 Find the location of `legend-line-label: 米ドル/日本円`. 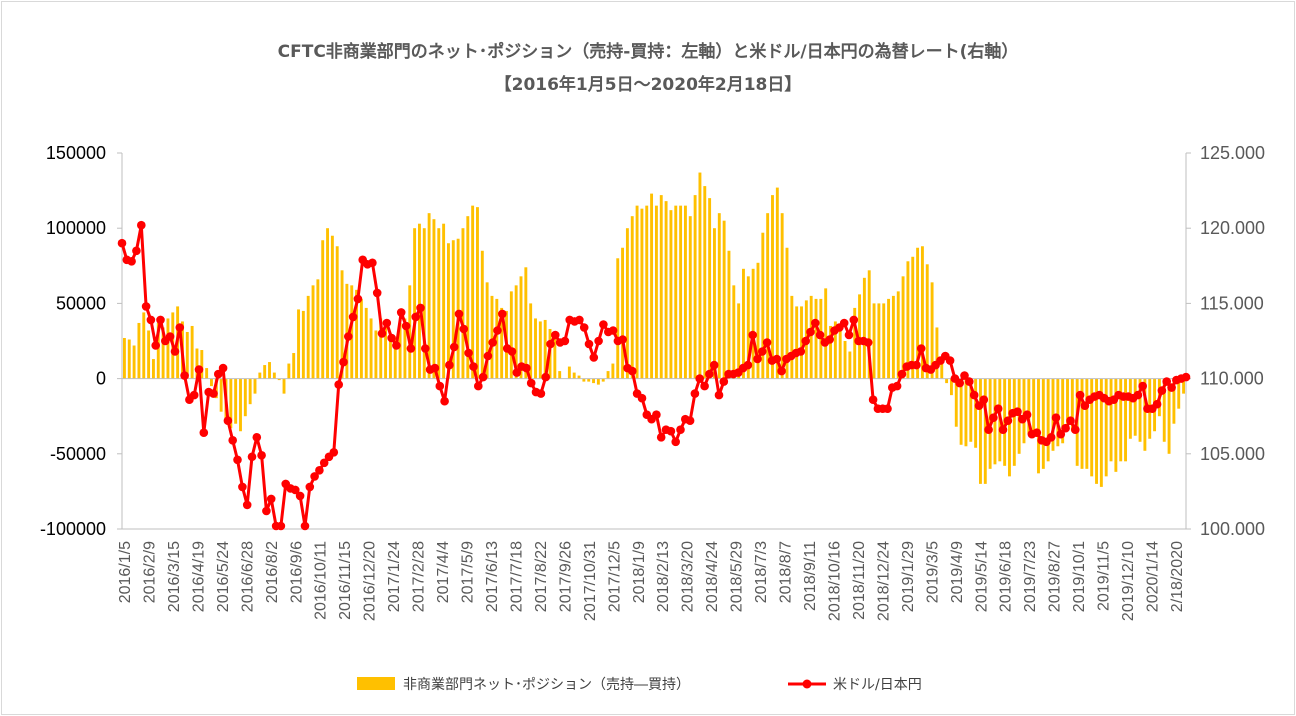

legend-line-label: 米ドル/日本円 is located at coordinates (877, 685).